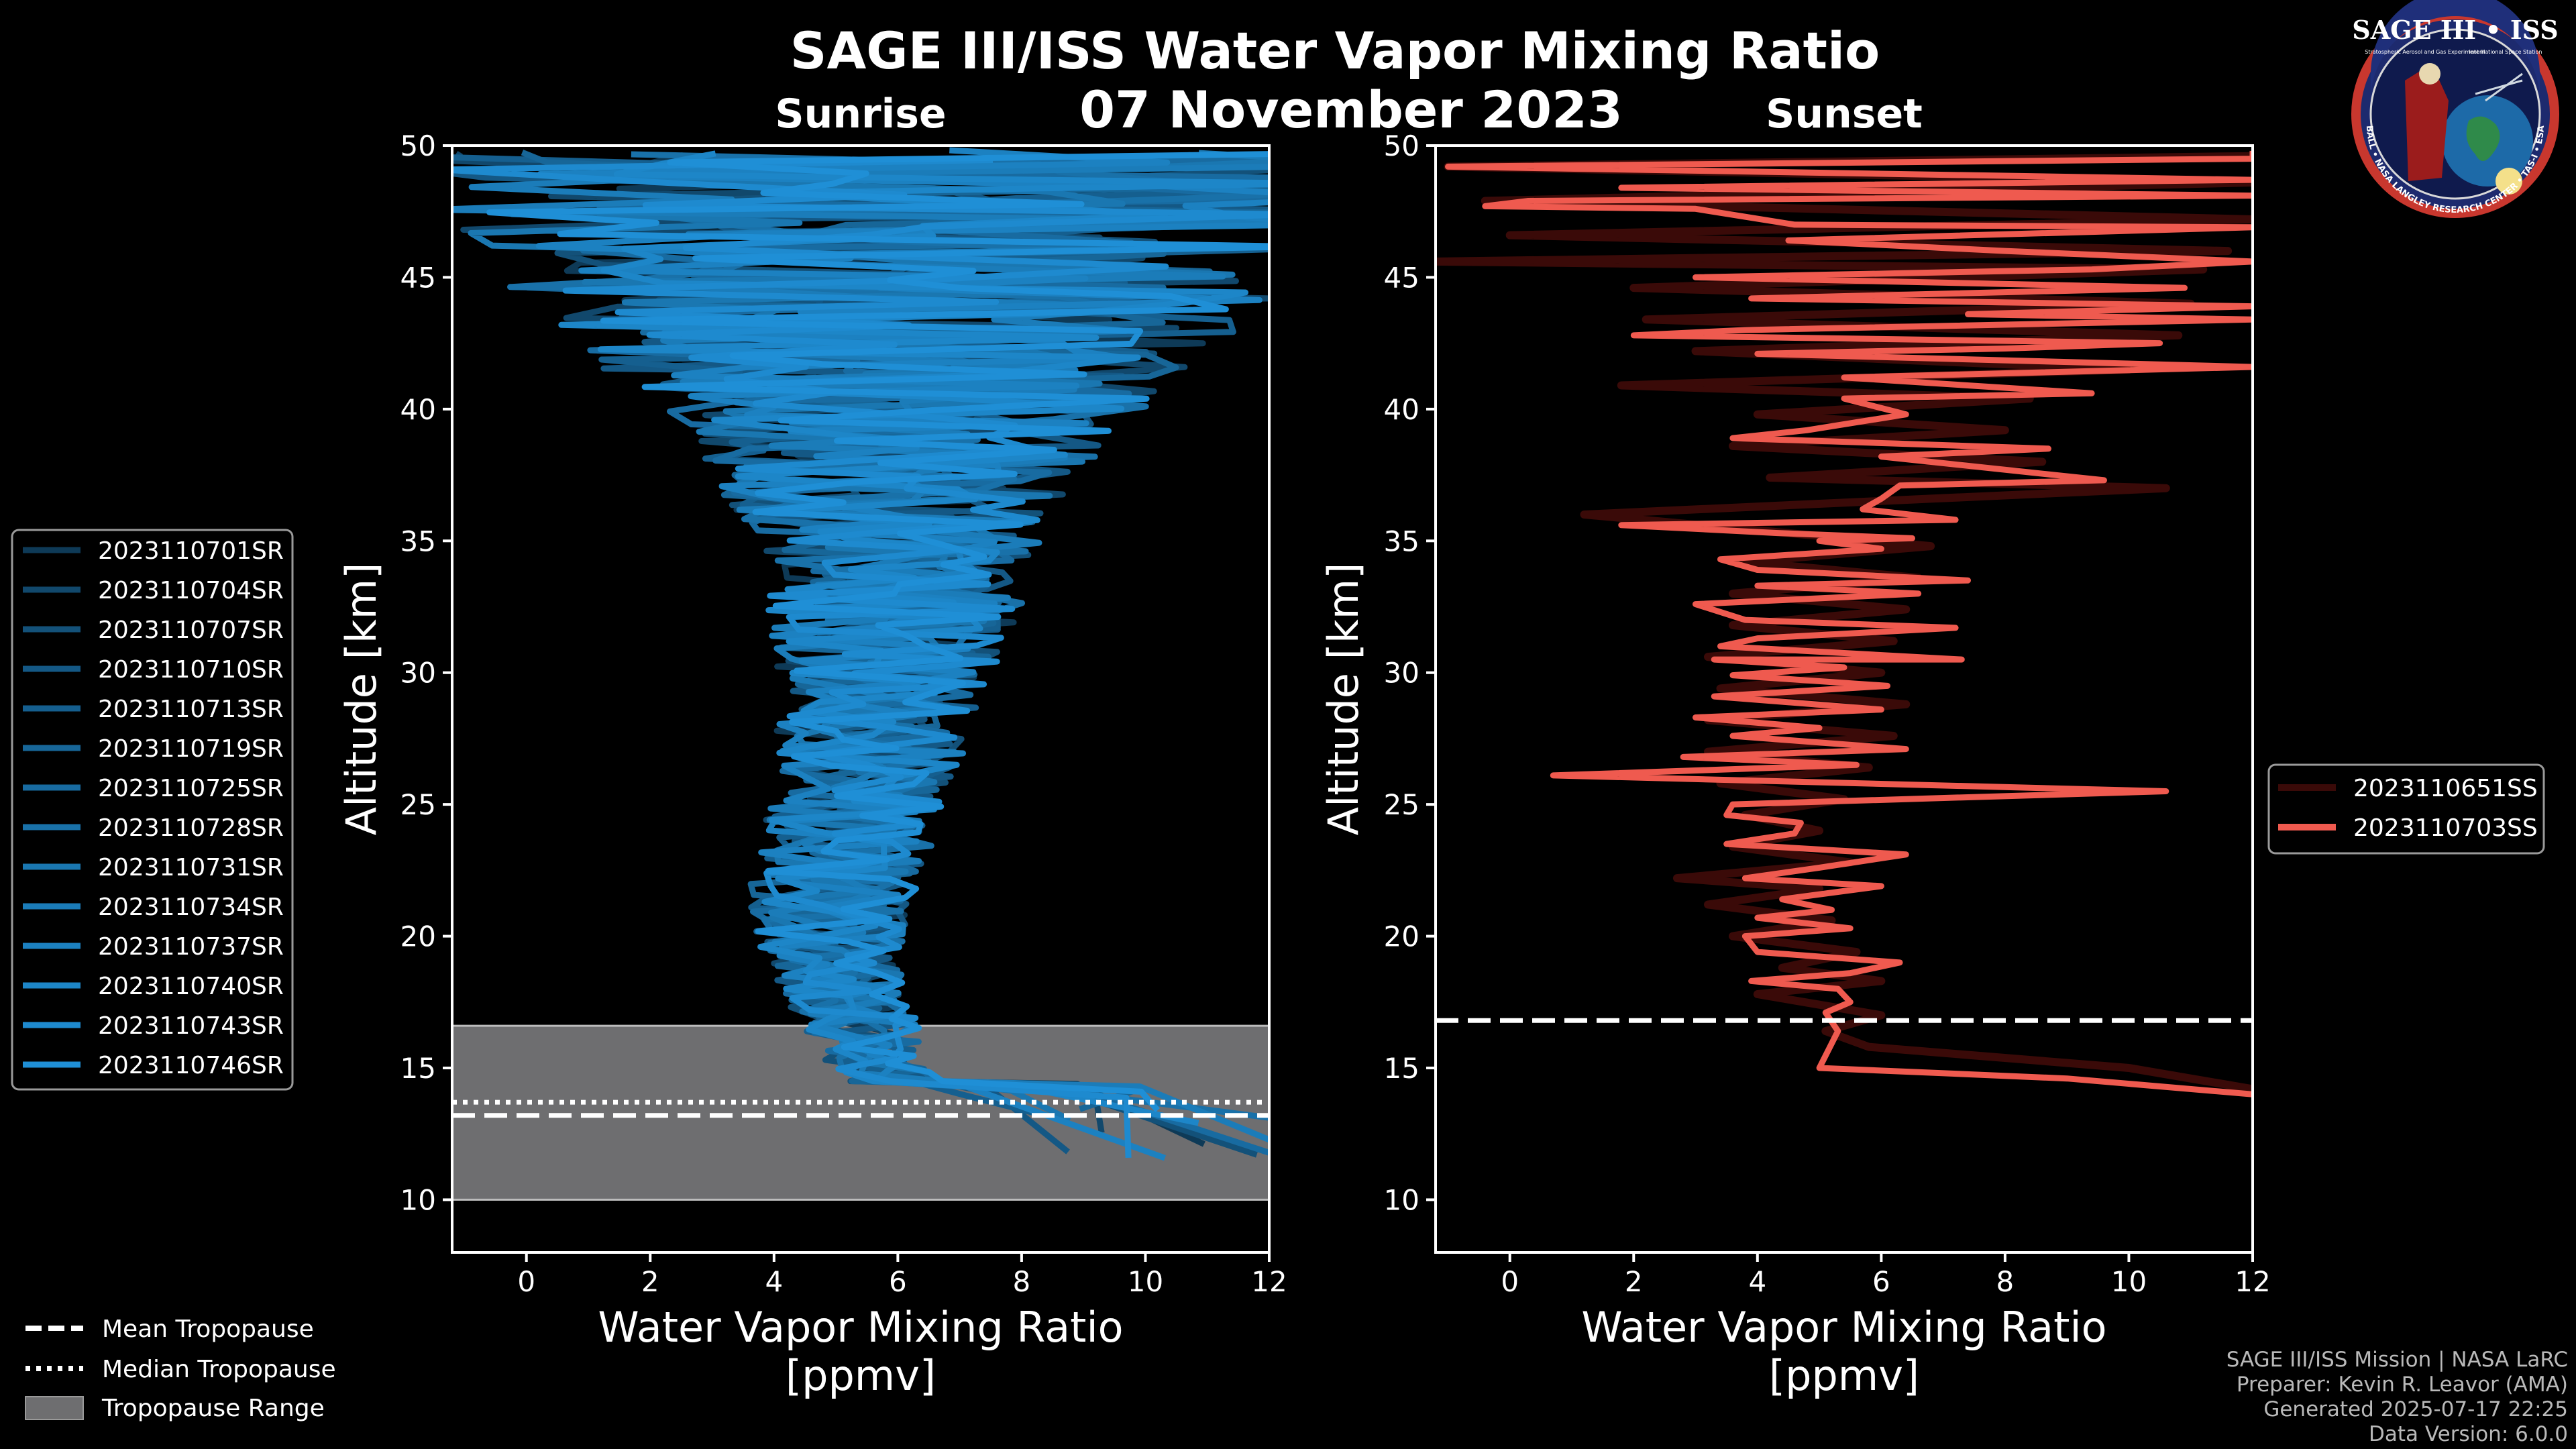 The width and height of the screenshot is (2576, 1449). I want to click on credit-data-version: Data Version: 6.0.0, so click(2468, 1434).